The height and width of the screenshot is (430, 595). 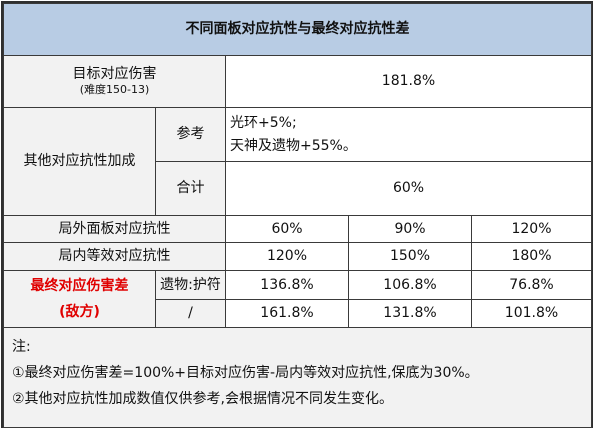 I want to click on other-res-ref-line1: 光环+5%;, so click(x=263, y=123).